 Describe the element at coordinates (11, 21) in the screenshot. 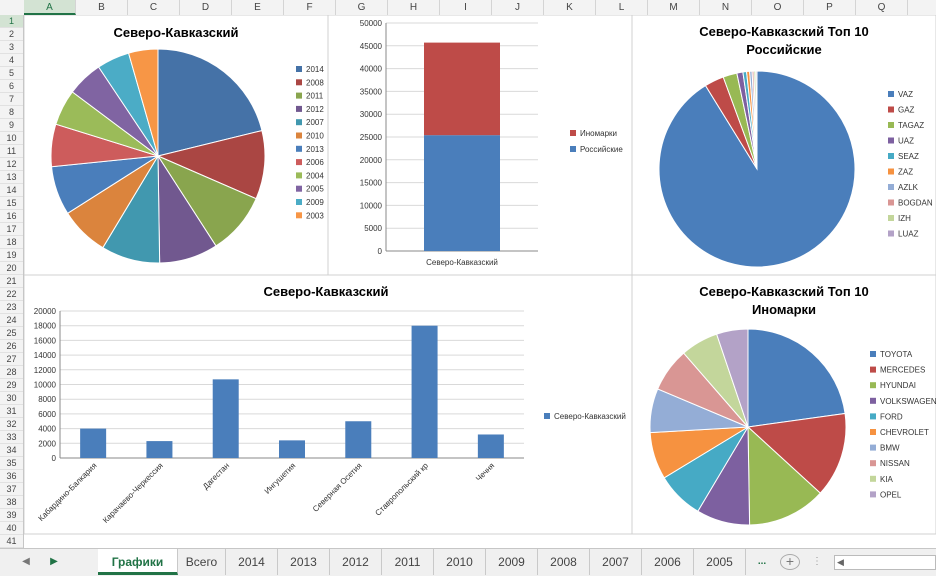

I see `row-header-1: 1` at that location.